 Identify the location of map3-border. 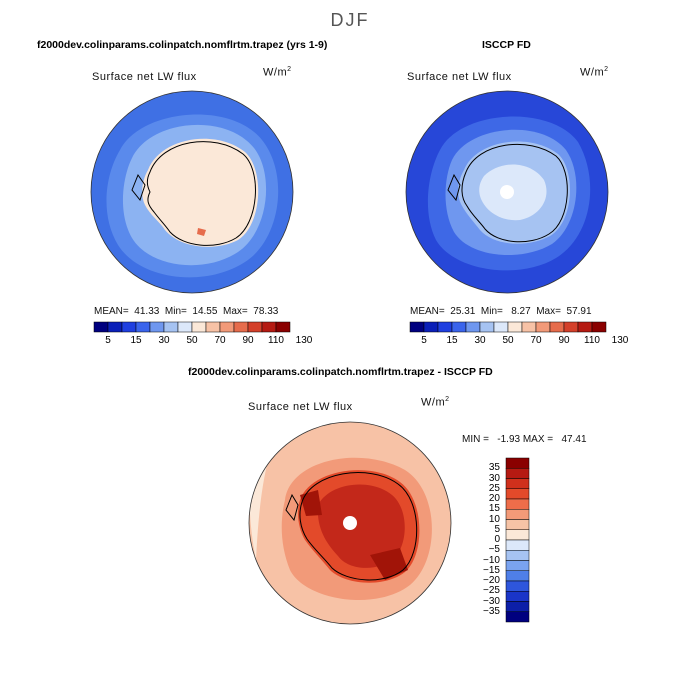
(350, 523).